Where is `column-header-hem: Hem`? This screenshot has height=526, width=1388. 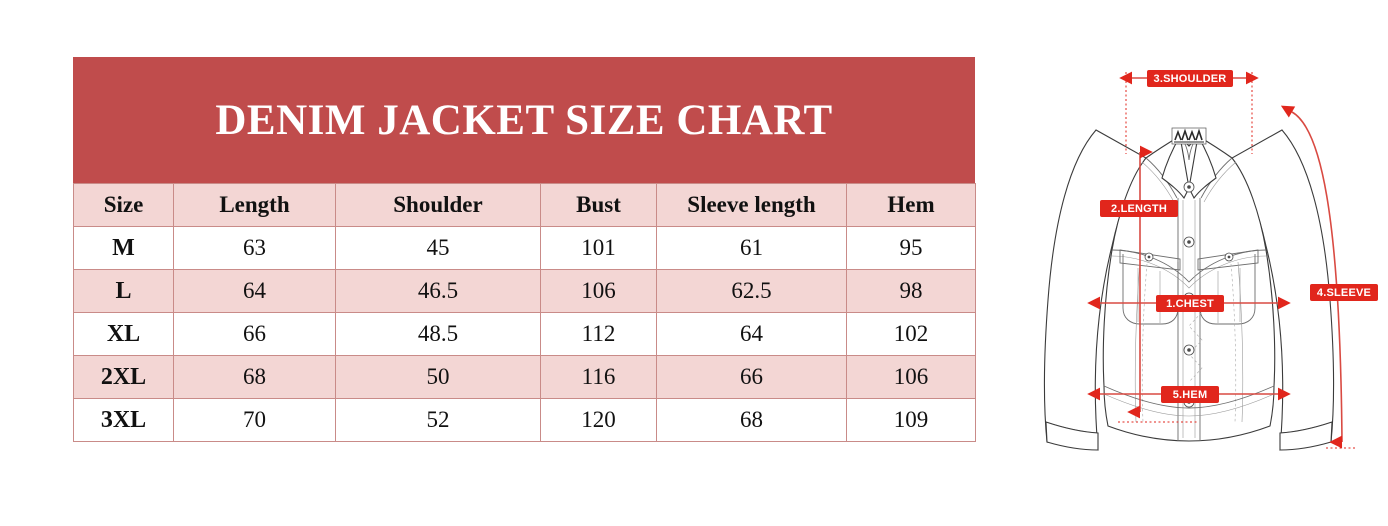
column-header-hem: Hem is located at coordinates (911, 205).